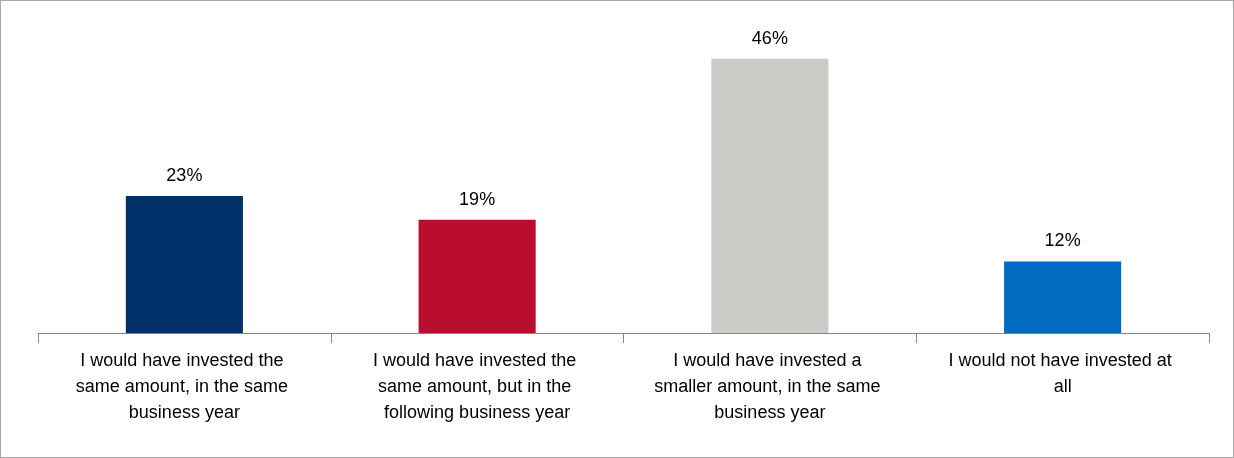 The height and width of the screenshot is (458, 1234). Describe the element at coordinates (477, 198) in the screenshot. I see `data-label: 19%` at that location.